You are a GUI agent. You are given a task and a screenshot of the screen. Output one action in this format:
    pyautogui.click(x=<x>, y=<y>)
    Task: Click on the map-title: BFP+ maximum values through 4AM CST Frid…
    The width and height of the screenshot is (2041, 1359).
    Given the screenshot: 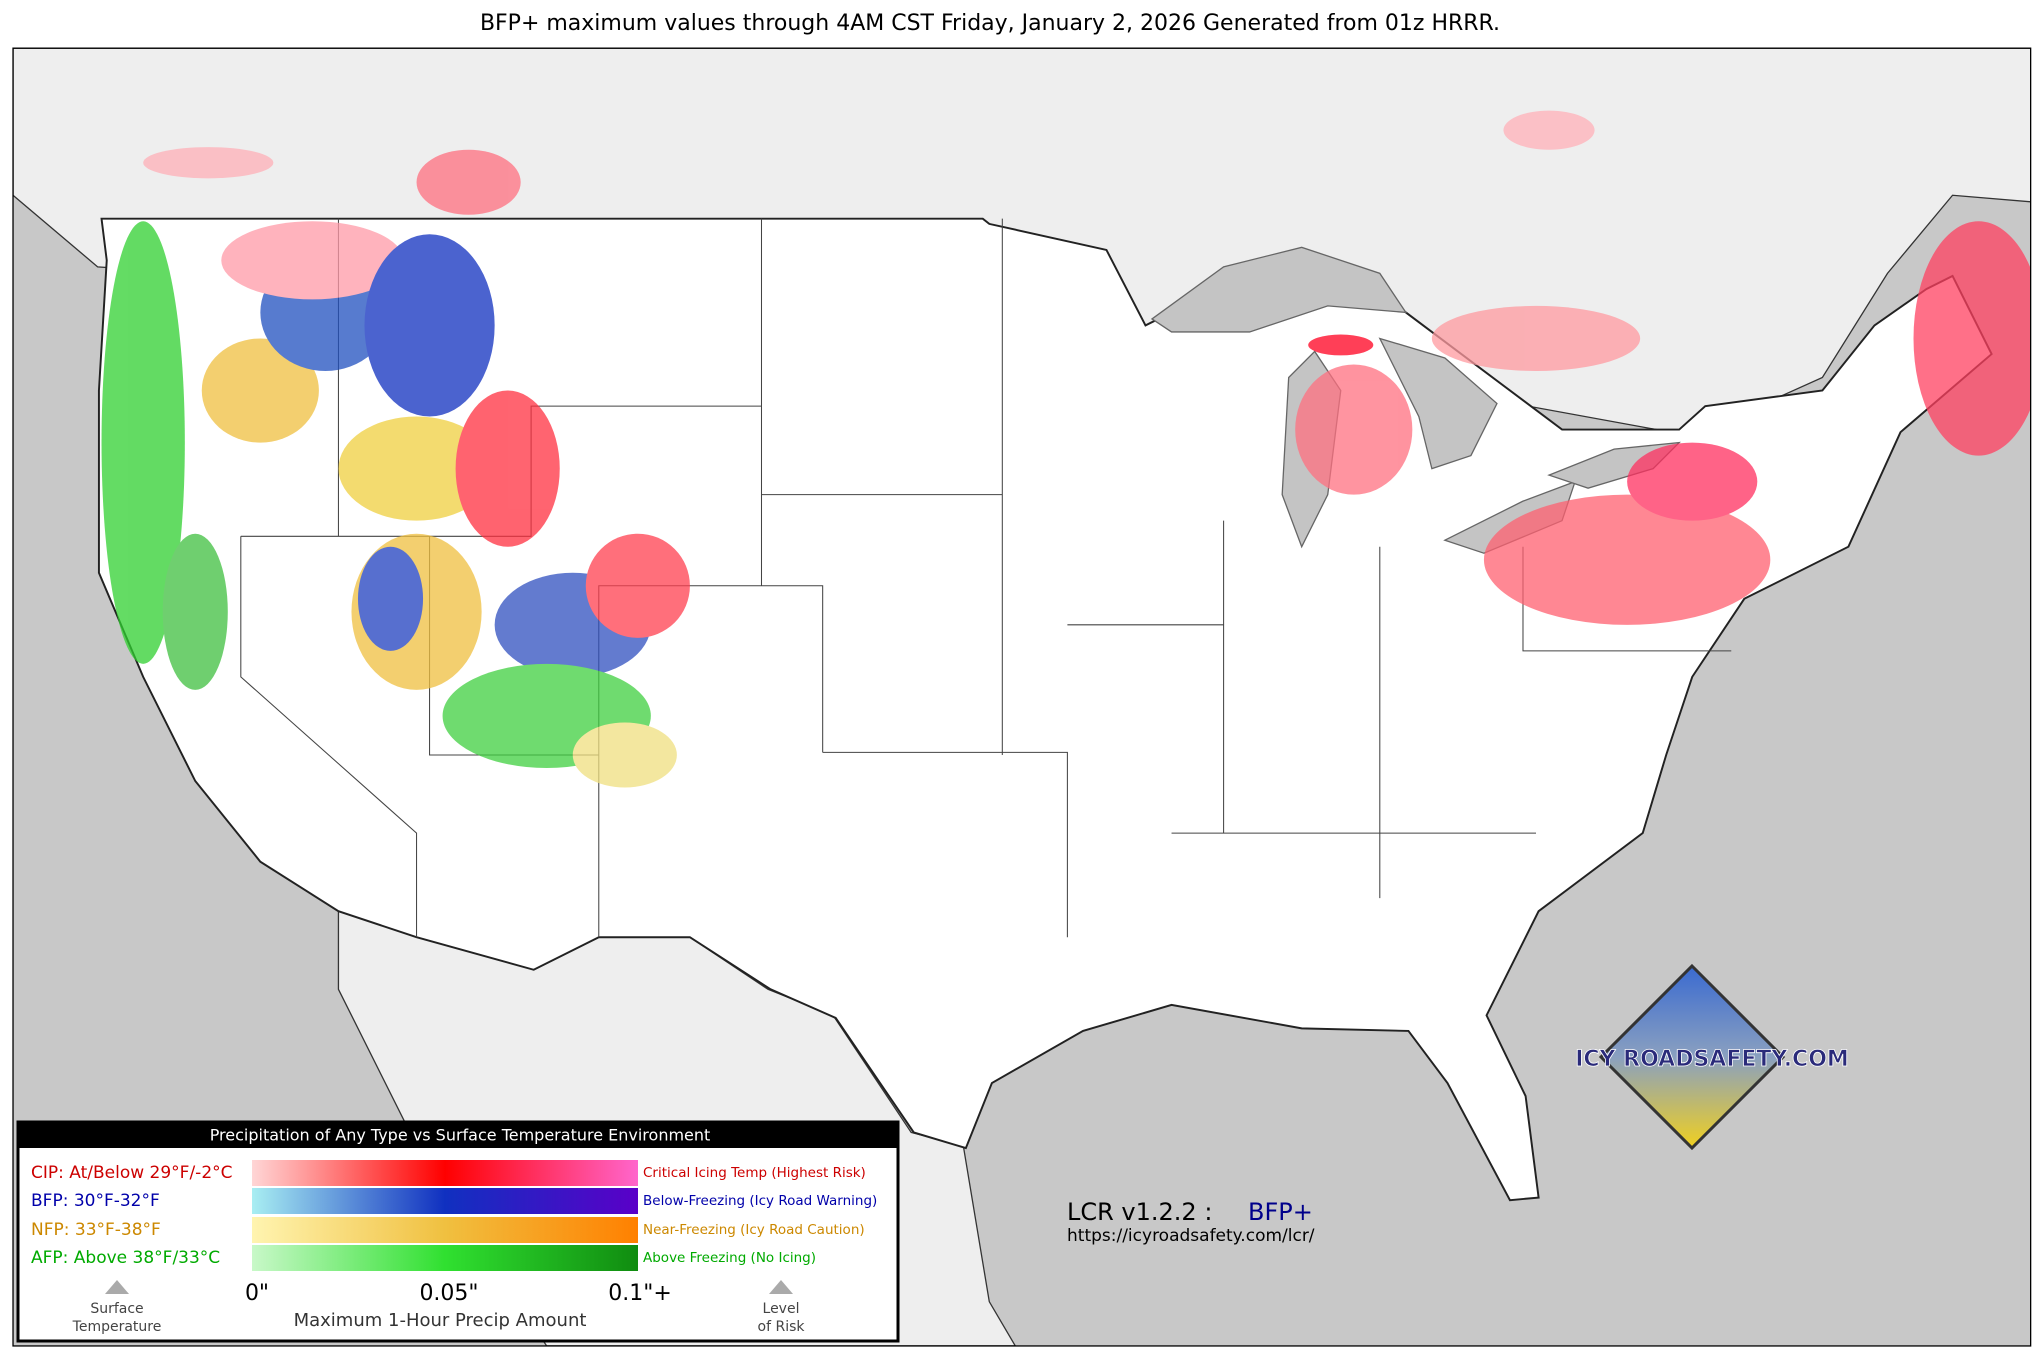 What is the action you would take?
    pyautogui.click(x=990, y=23)
    